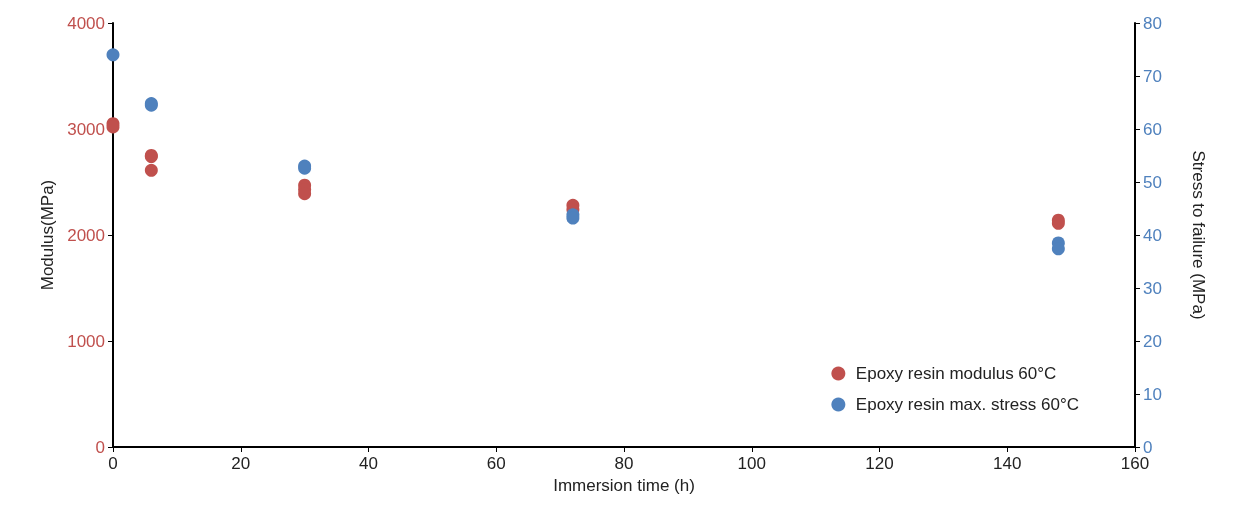  What do you see at coordinates (1135, 463) in the screenshot?
I see `x-tick-label: 160` at bounding box center [1135, 463].